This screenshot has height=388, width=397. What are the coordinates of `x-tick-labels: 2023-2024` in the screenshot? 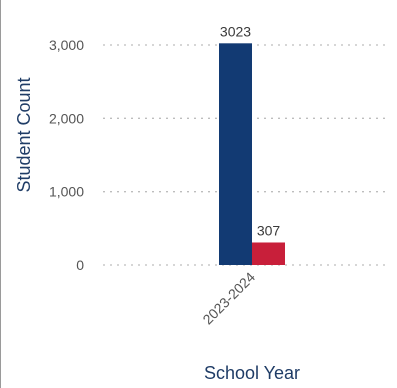 It's located at (228, 298).